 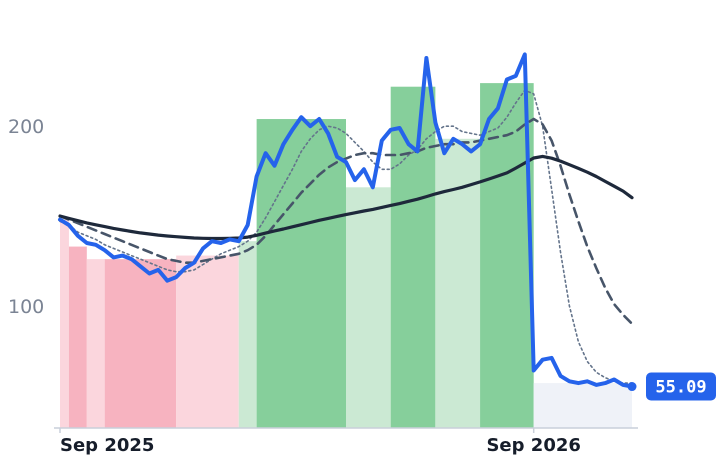 I want to click on x-tick-label-1: Sep 2026, so click(x=533, y=445).